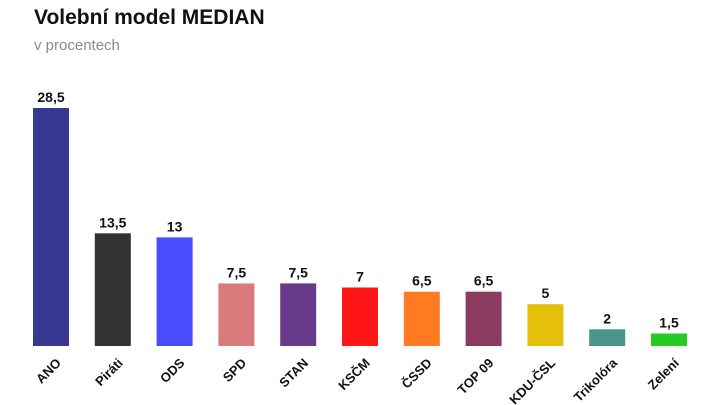 The height and width of the screenshot is (405, 720). Describe the element at coordinates (236, 314) in the screenshot. I see `bar-spd` at that location.